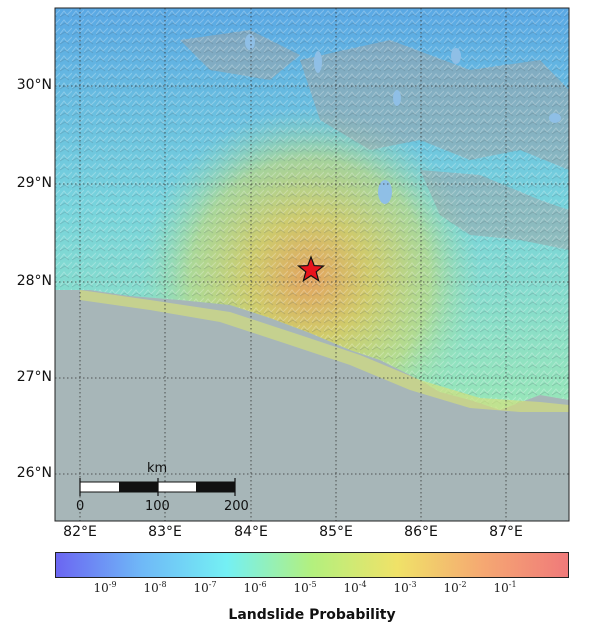 This screenshot has width=596, height=631. Describe the element at coordinates (251, 532) in the screenshot. I see `lon-label: 84°E` at that location.